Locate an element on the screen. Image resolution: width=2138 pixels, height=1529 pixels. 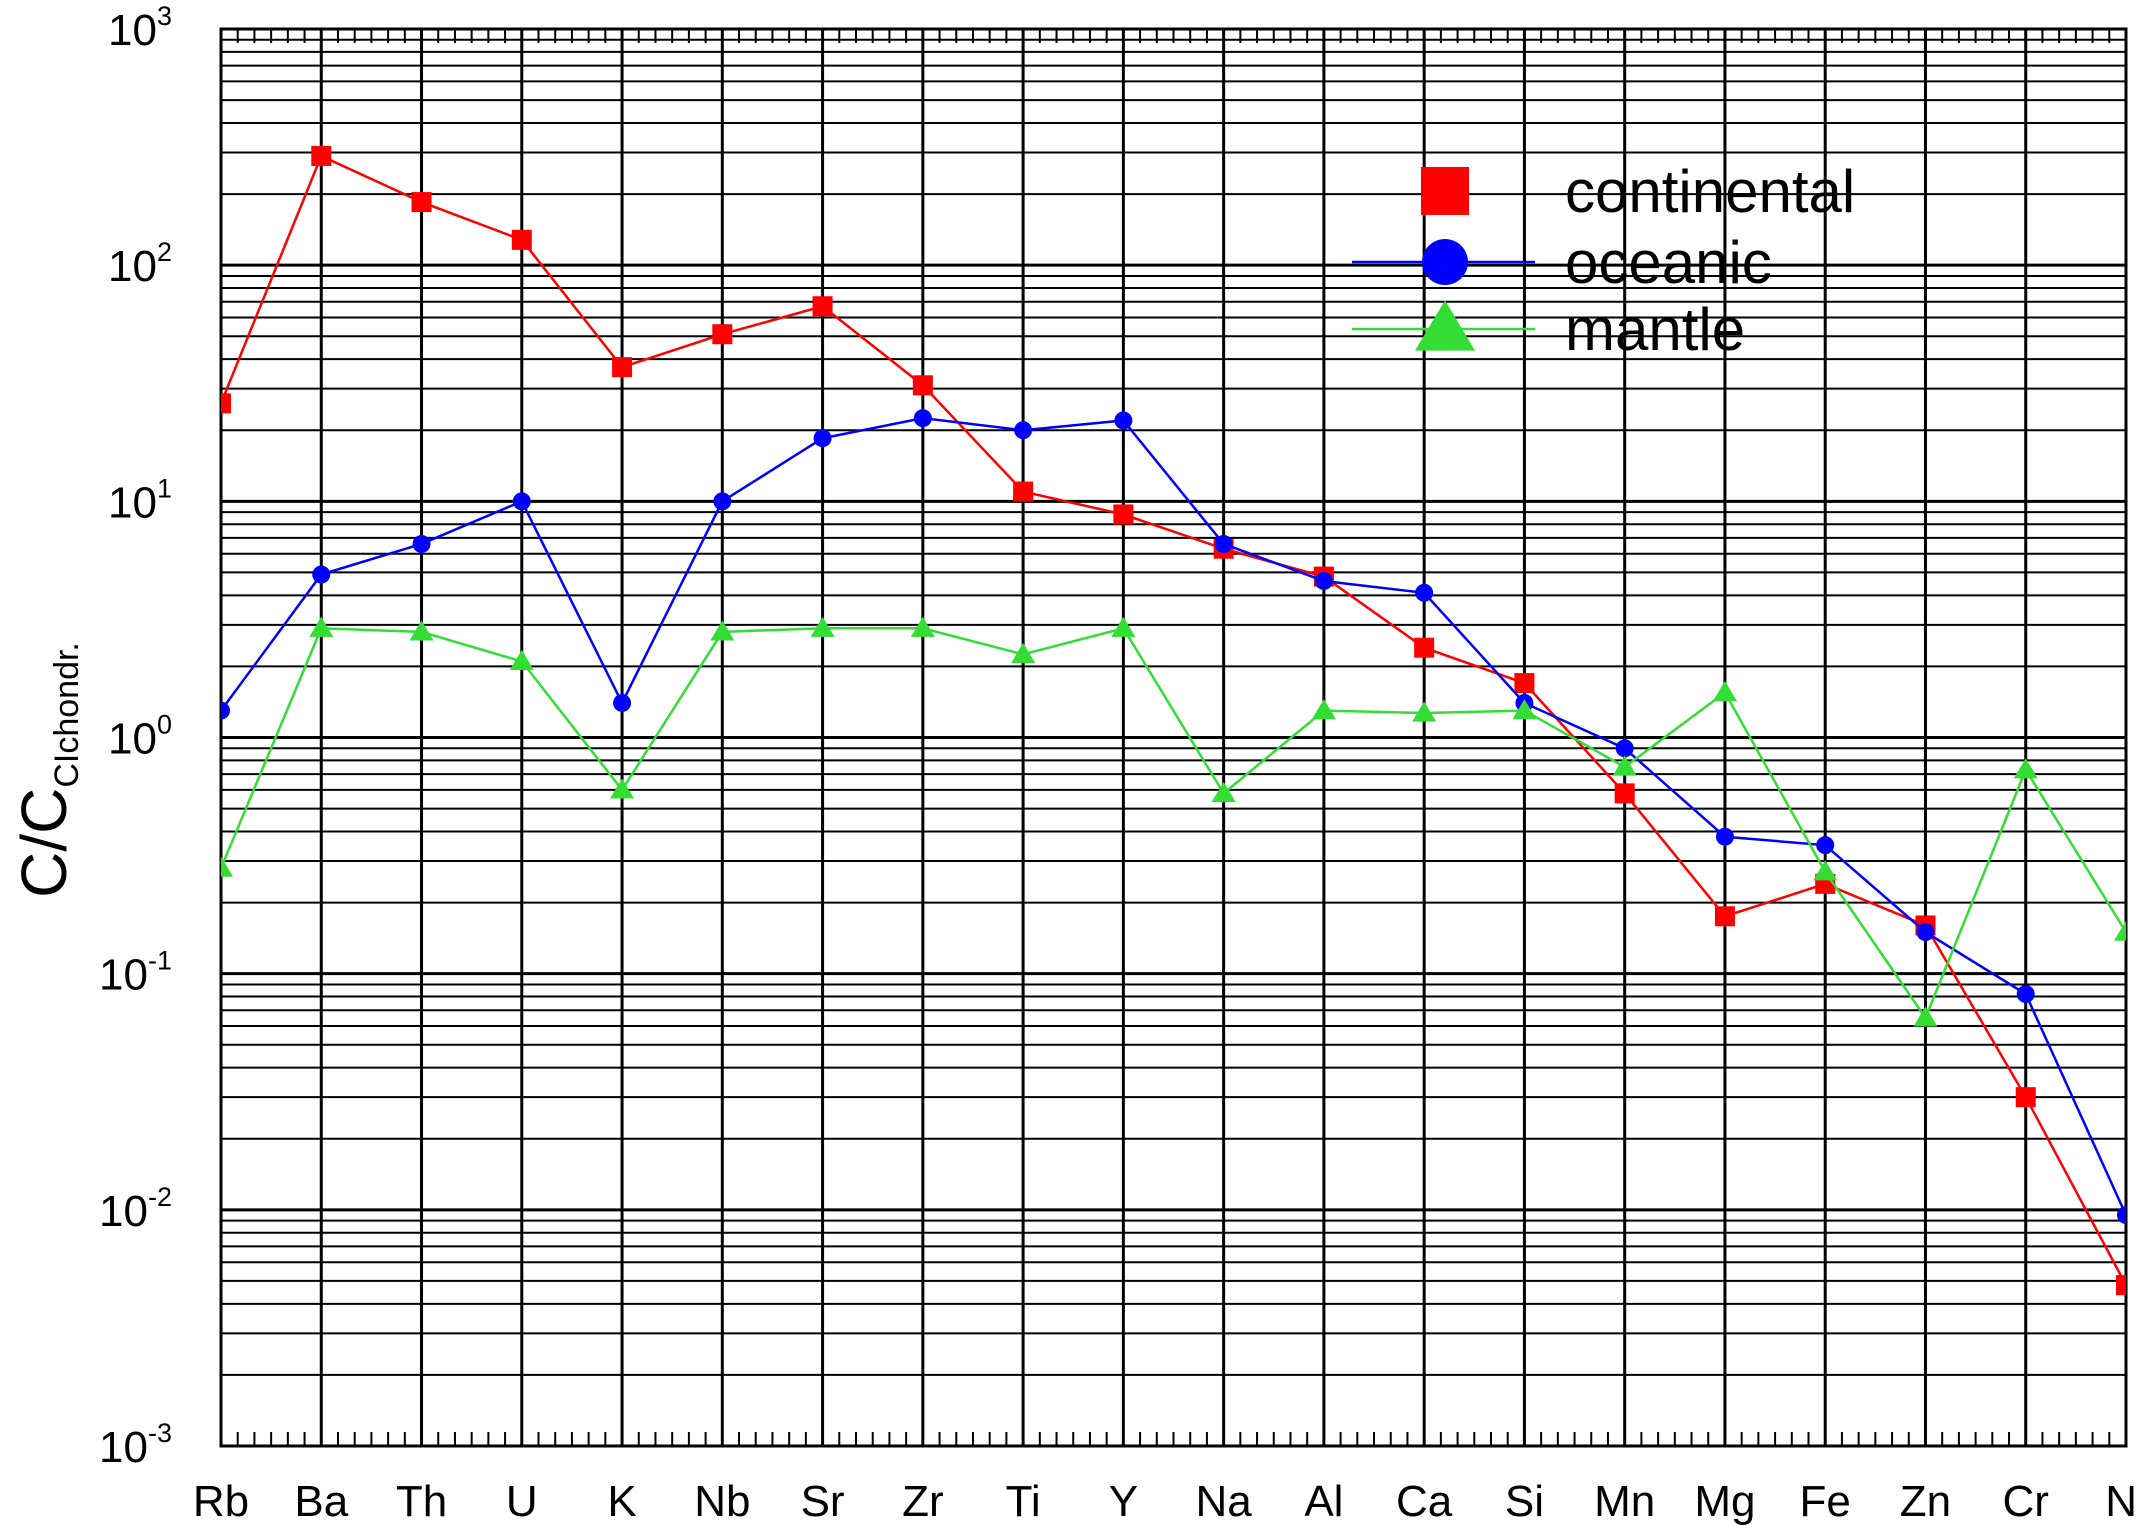
y-tick-label: 10² is located at coordinates (140, 264).